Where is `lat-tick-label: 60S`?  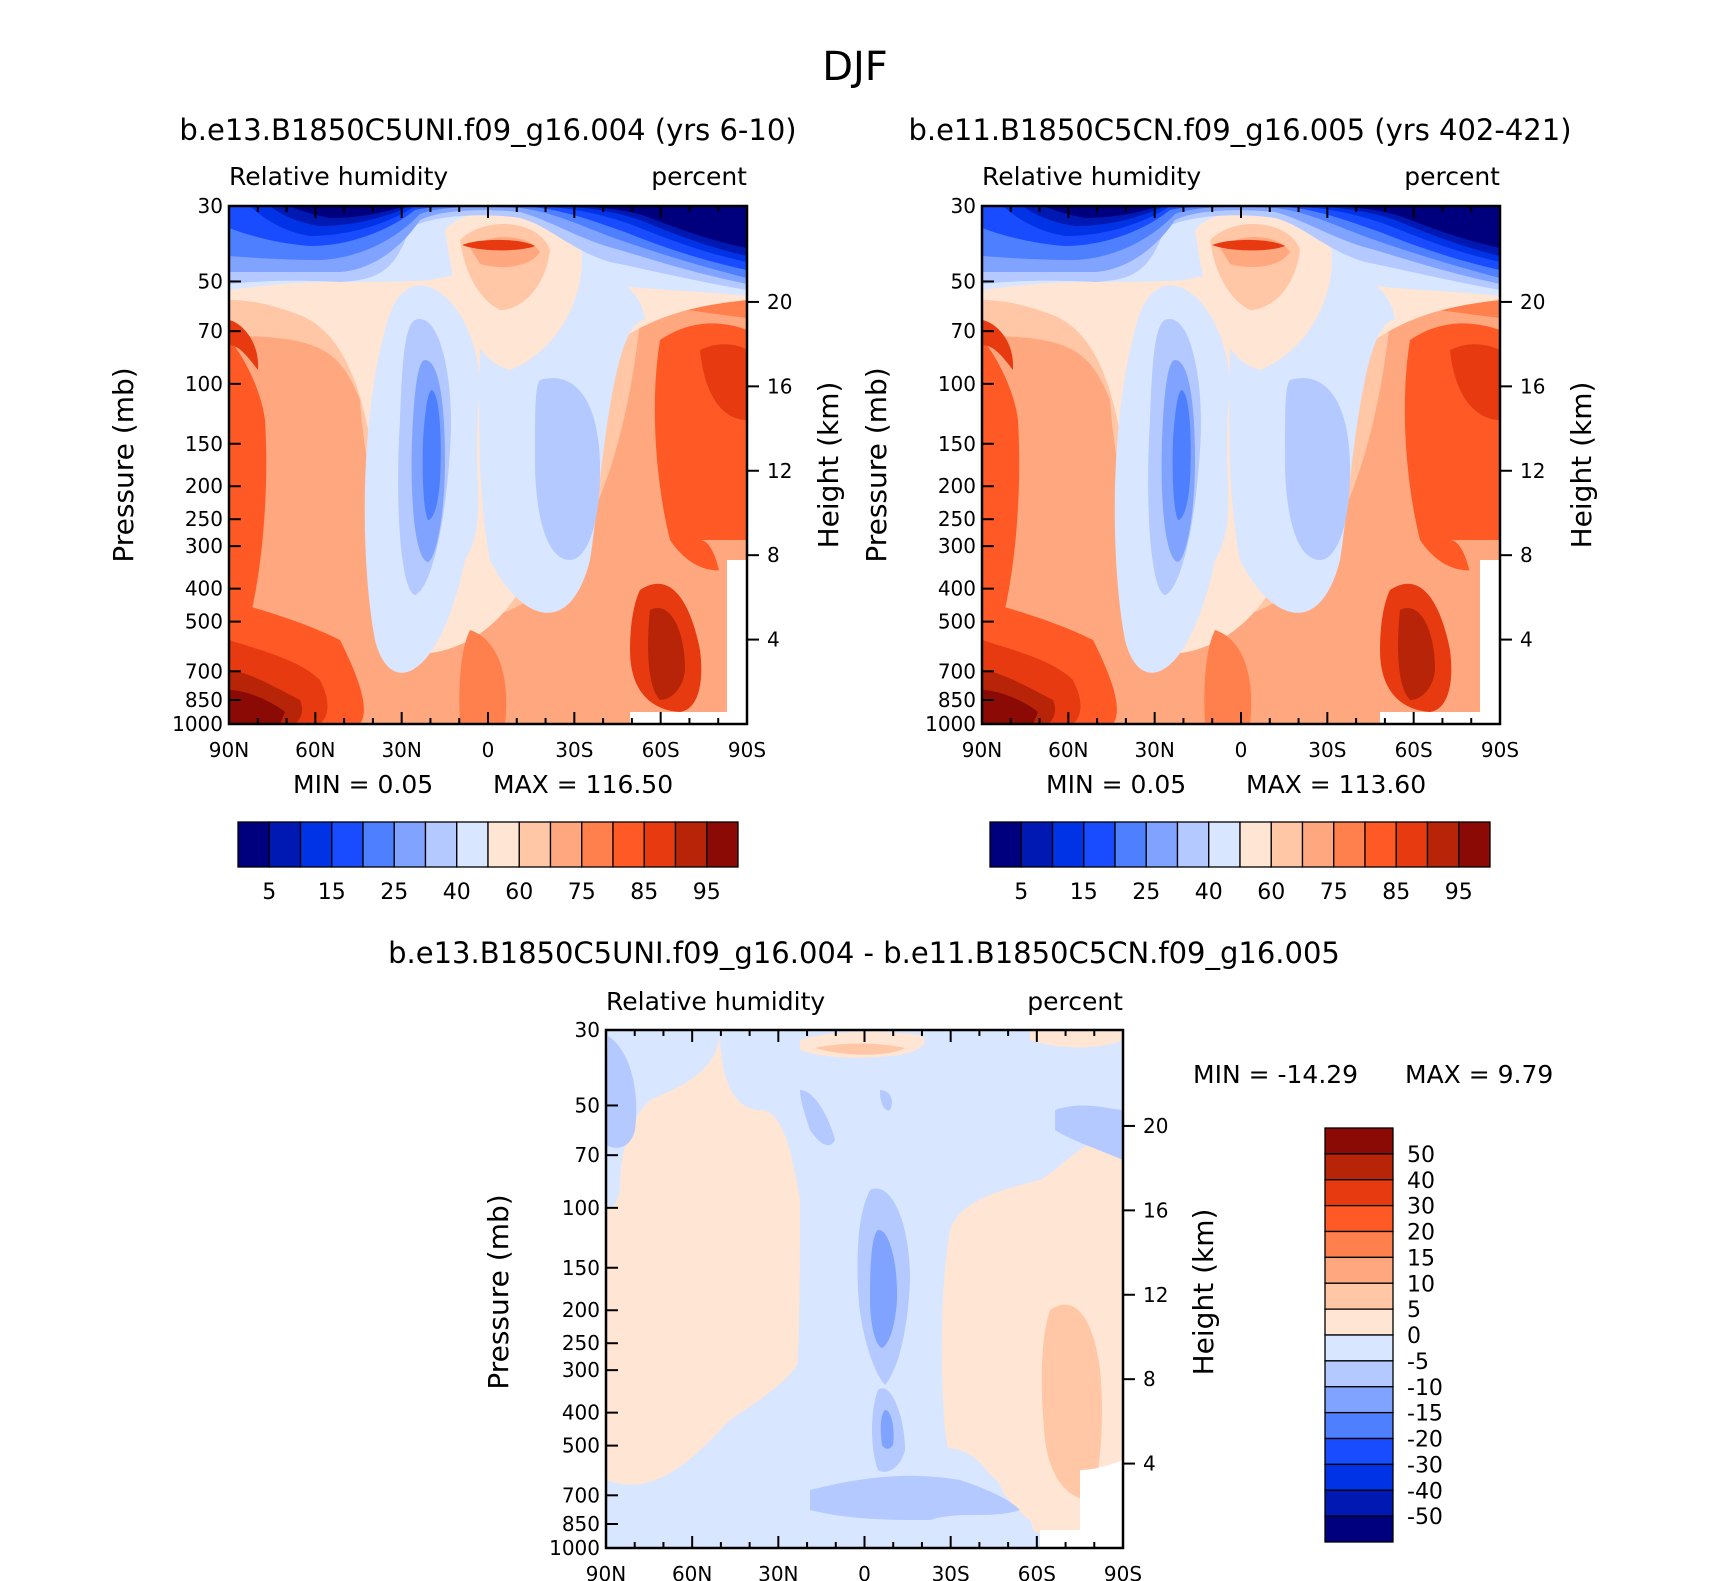
lat-tick-label: 60S is located at coordinates (1414, 750).